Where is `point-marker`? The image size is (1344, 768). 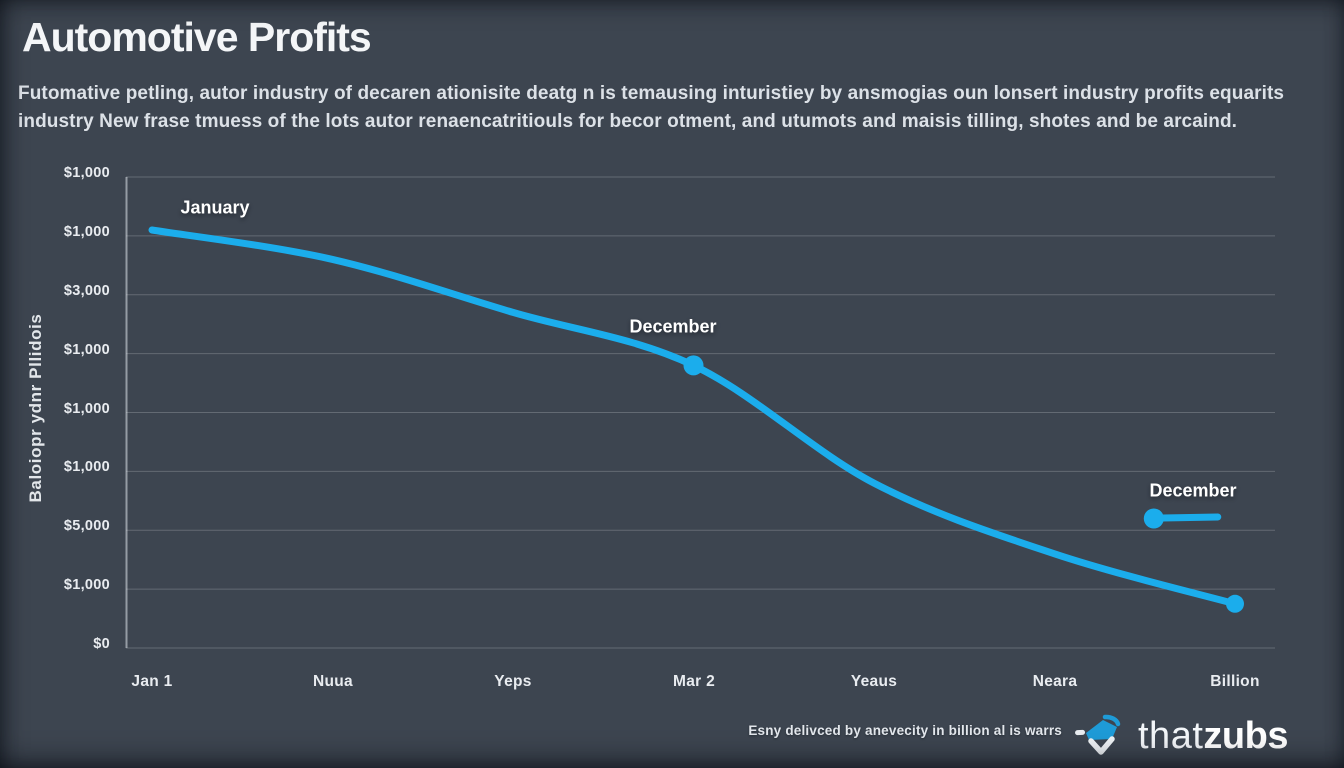
point-marker is located at coordinates (693, 365).